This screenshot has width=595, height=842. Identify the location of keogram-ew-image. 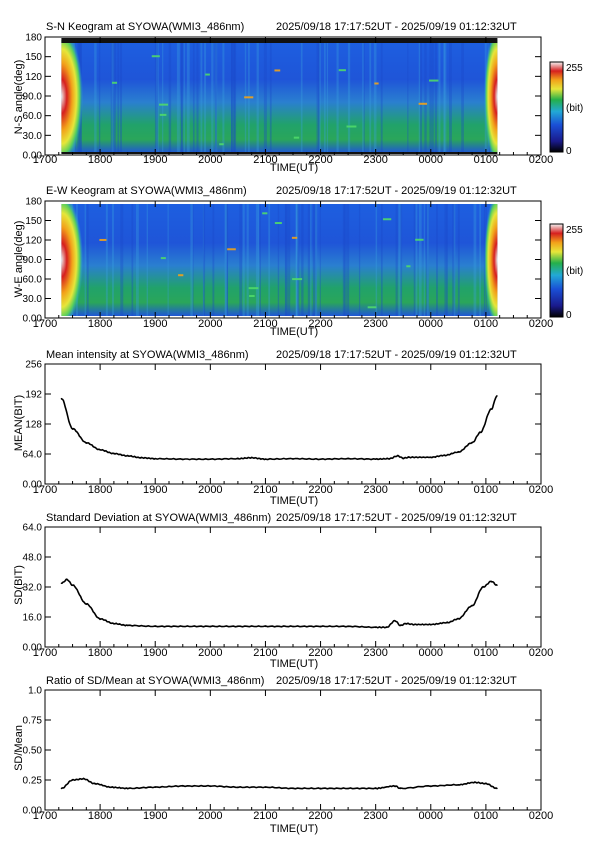
(293, 259).